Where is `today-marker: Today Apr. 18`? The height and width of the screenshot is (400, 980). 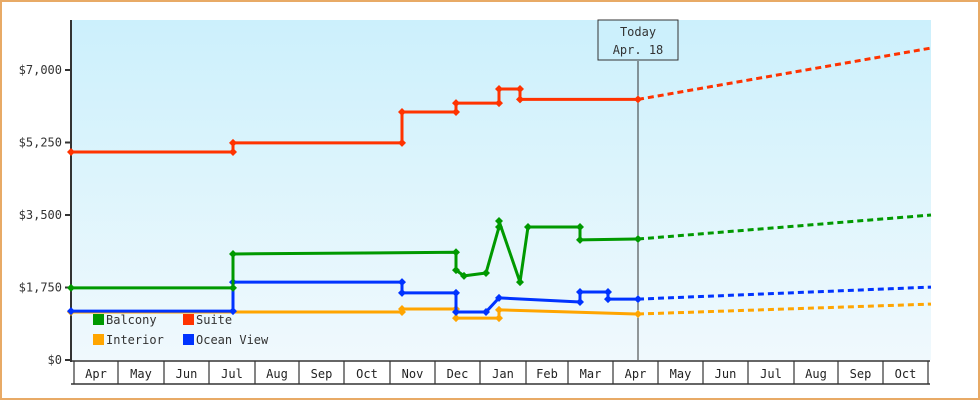 today-marker: Today Apr. 18 is located at coordinates (638, 189).